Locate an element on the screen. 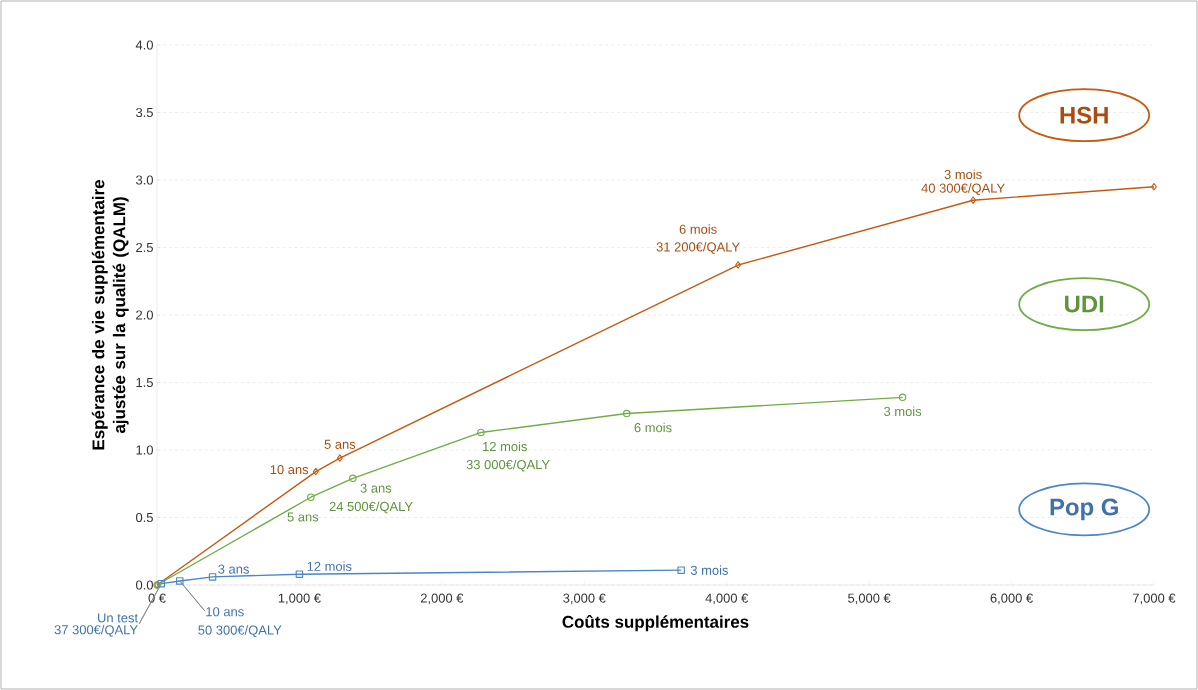  y-tick-label: 1.0 is located at coordinates (144, 450).